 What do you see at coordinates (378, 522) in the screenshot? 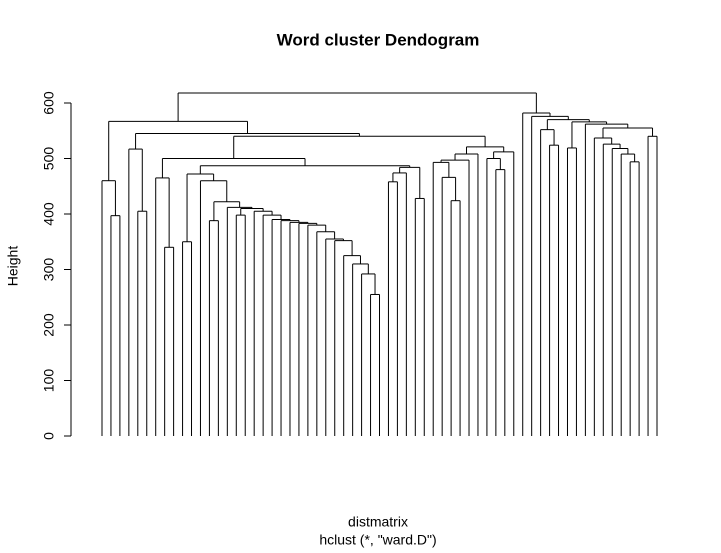
I see `x-axis-label: distmatrix` at bounding box center [378, 522].